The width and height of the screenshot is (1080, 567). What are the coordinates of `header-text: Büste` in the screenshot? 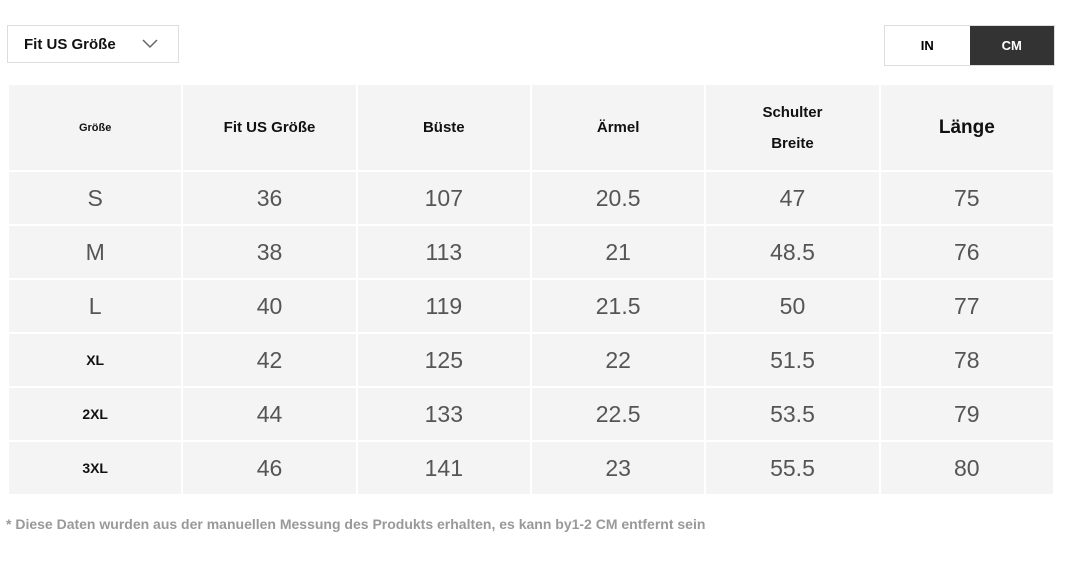 It's located at (443, 127).